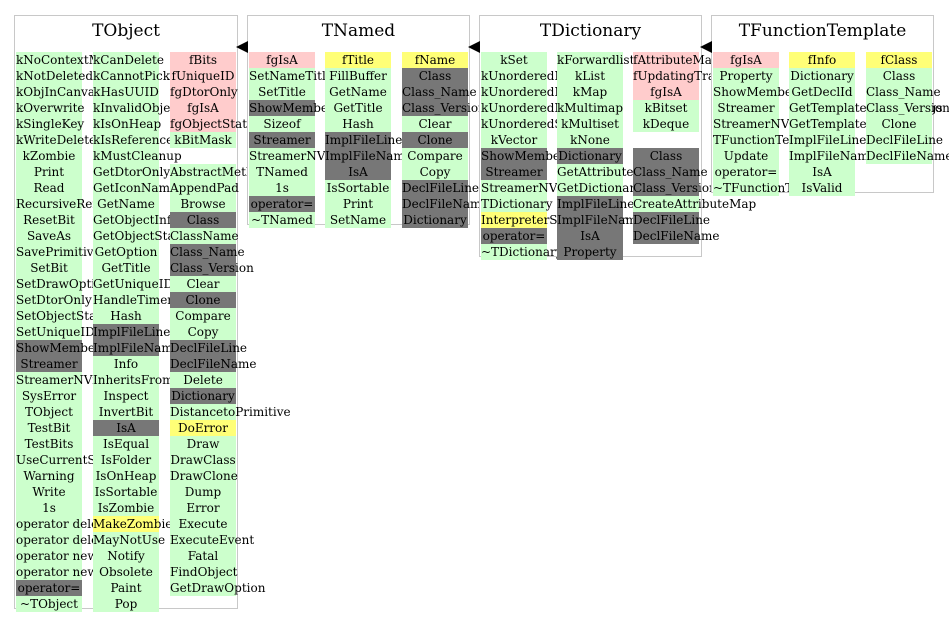 The image size is (949, 624). Describe the element at coordinates (522, 252) in the screenshot. I see `member-entry: ~TDictionary` at that location.